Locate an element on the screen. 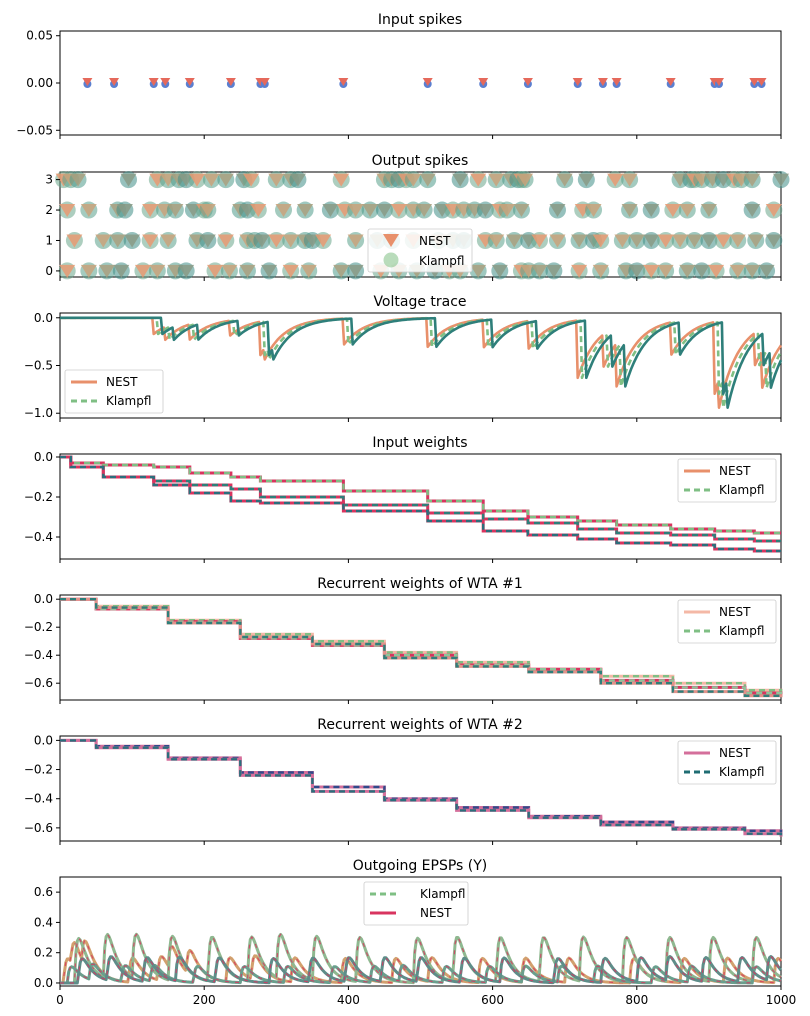 The image size is (810, 1016). panel-input-weights: Input weights 0.0 −0.2 −0.4 NEST Klampfl is located at coordinates (403, 497).